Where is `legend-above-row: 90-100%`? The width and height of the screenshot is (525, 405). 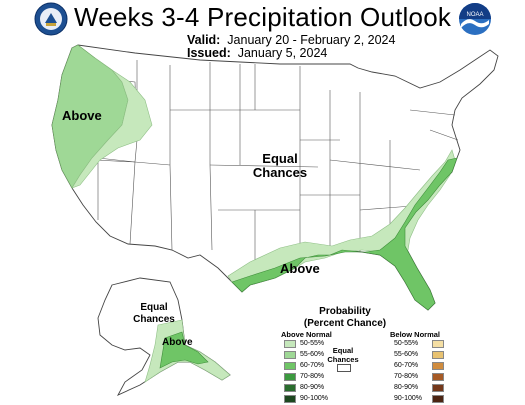 legend-above-row: 90-100% is located at coordinates (319, 399).